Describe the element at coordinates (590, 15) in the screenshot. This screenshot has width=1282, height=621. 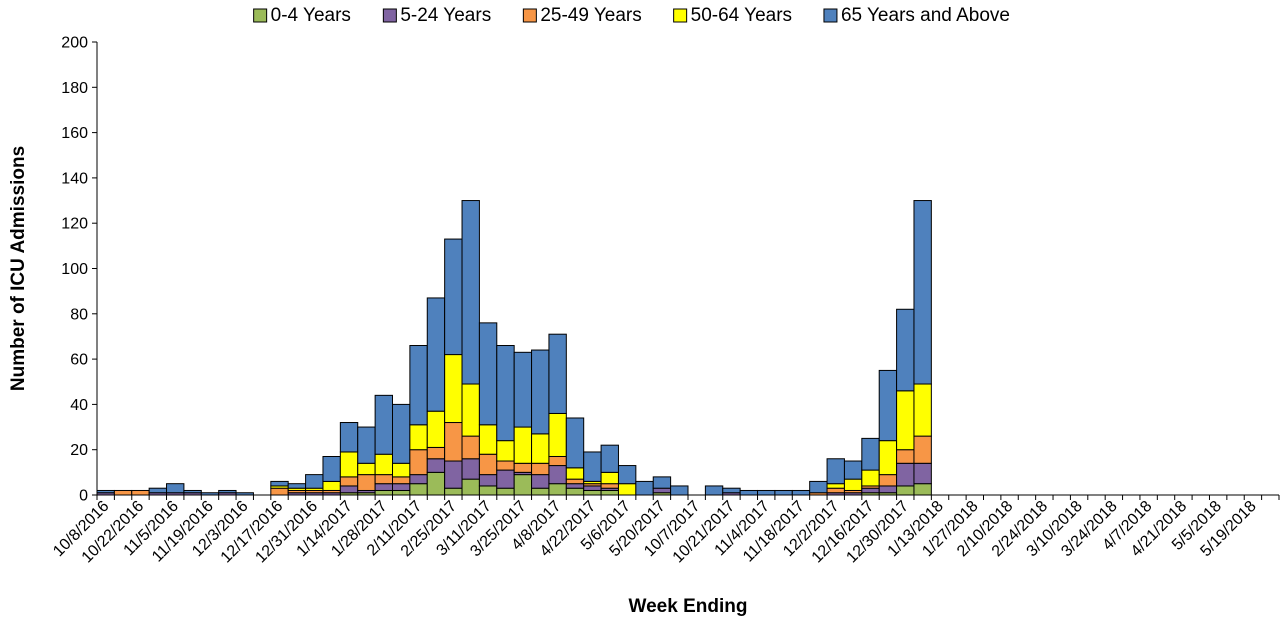
I see `legend-label-25-49-years: 25-49 Years` at that location.